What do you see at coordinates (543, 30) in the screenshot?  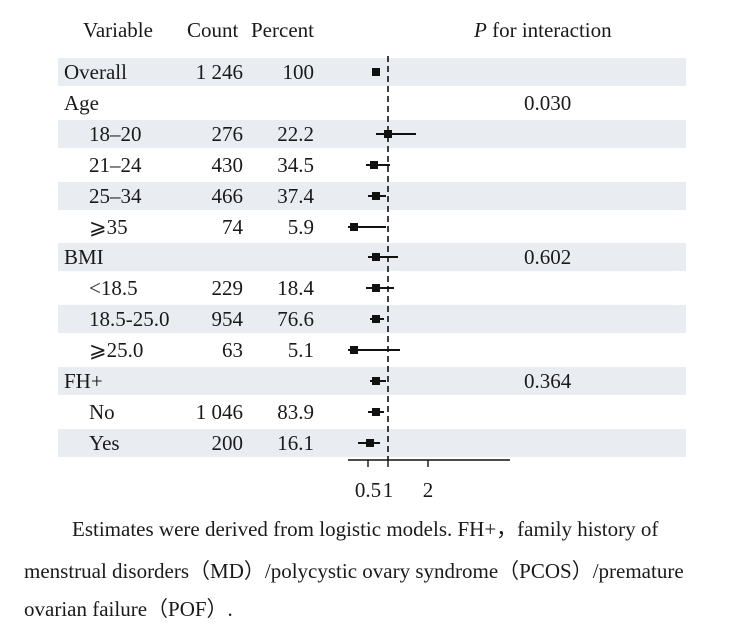 I see `header-p-for-interaction: P for interaction` at bounding box center [543, 30].